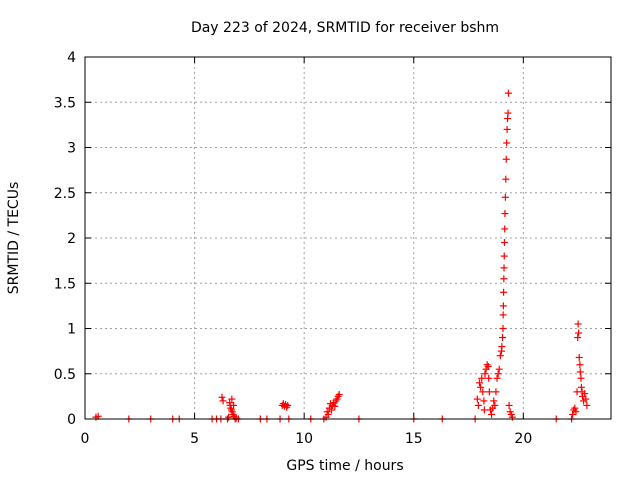  What do you see at coordinates (65, 284) in the screenshot?
I see `y-tick-label: 1.5` at bounding box center [65, 284].